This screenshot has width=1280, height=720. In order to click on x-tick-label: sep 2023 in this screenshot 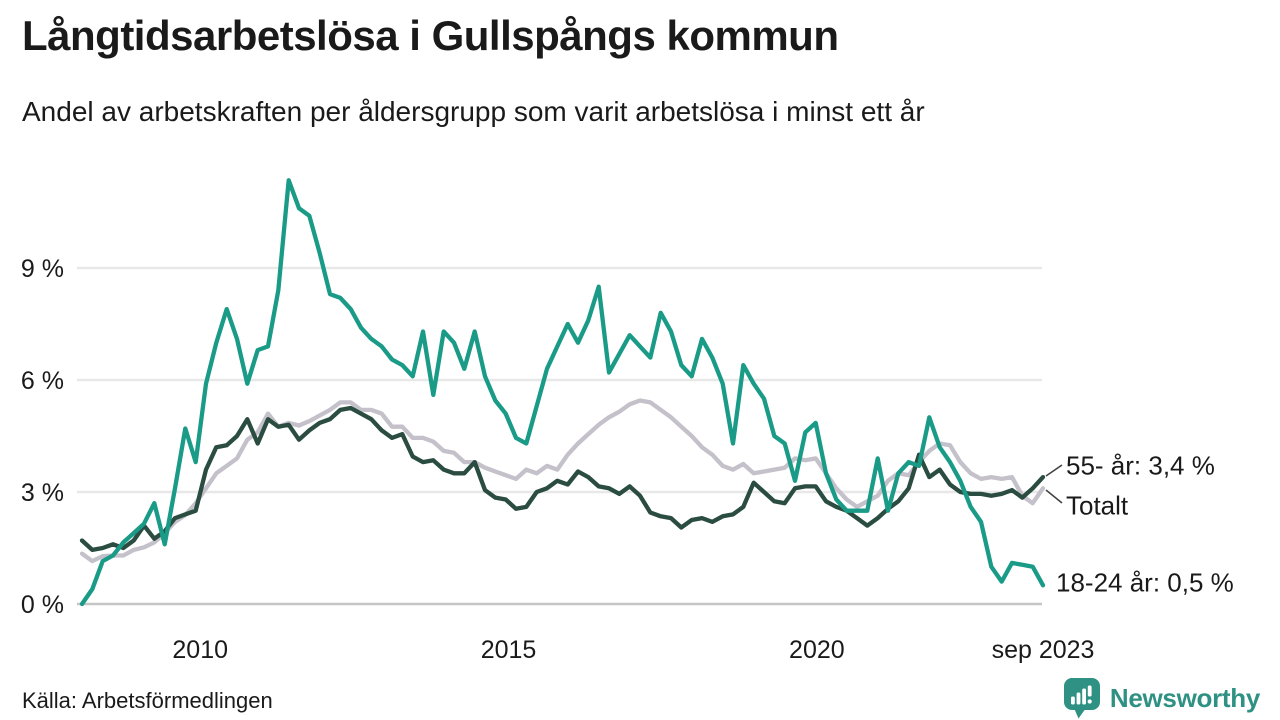, I will do `click(1043, 650)`.